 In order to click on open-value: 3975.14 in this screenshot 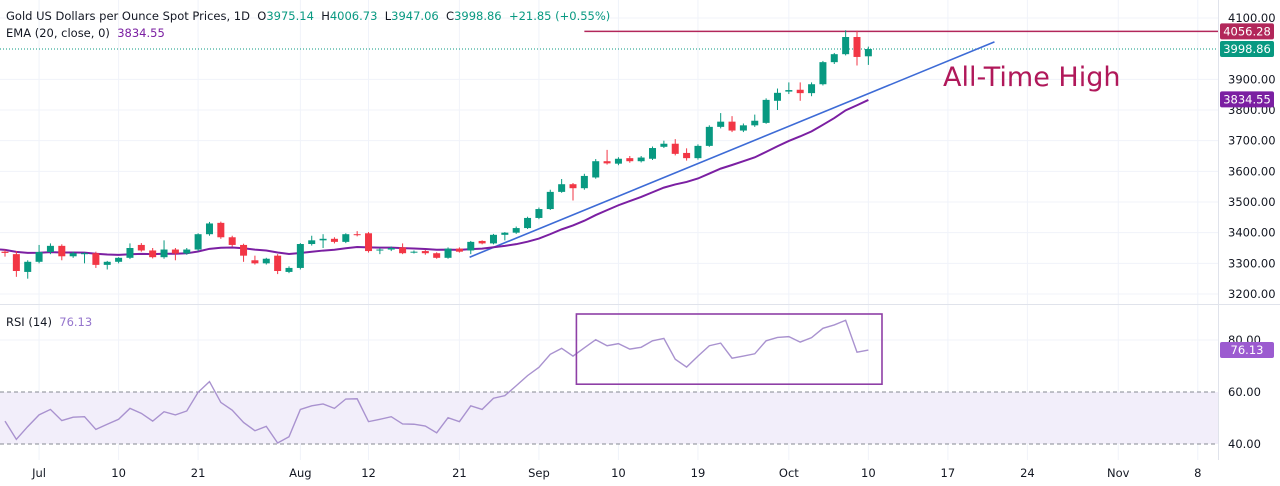, I will do `click(290, 16)`.